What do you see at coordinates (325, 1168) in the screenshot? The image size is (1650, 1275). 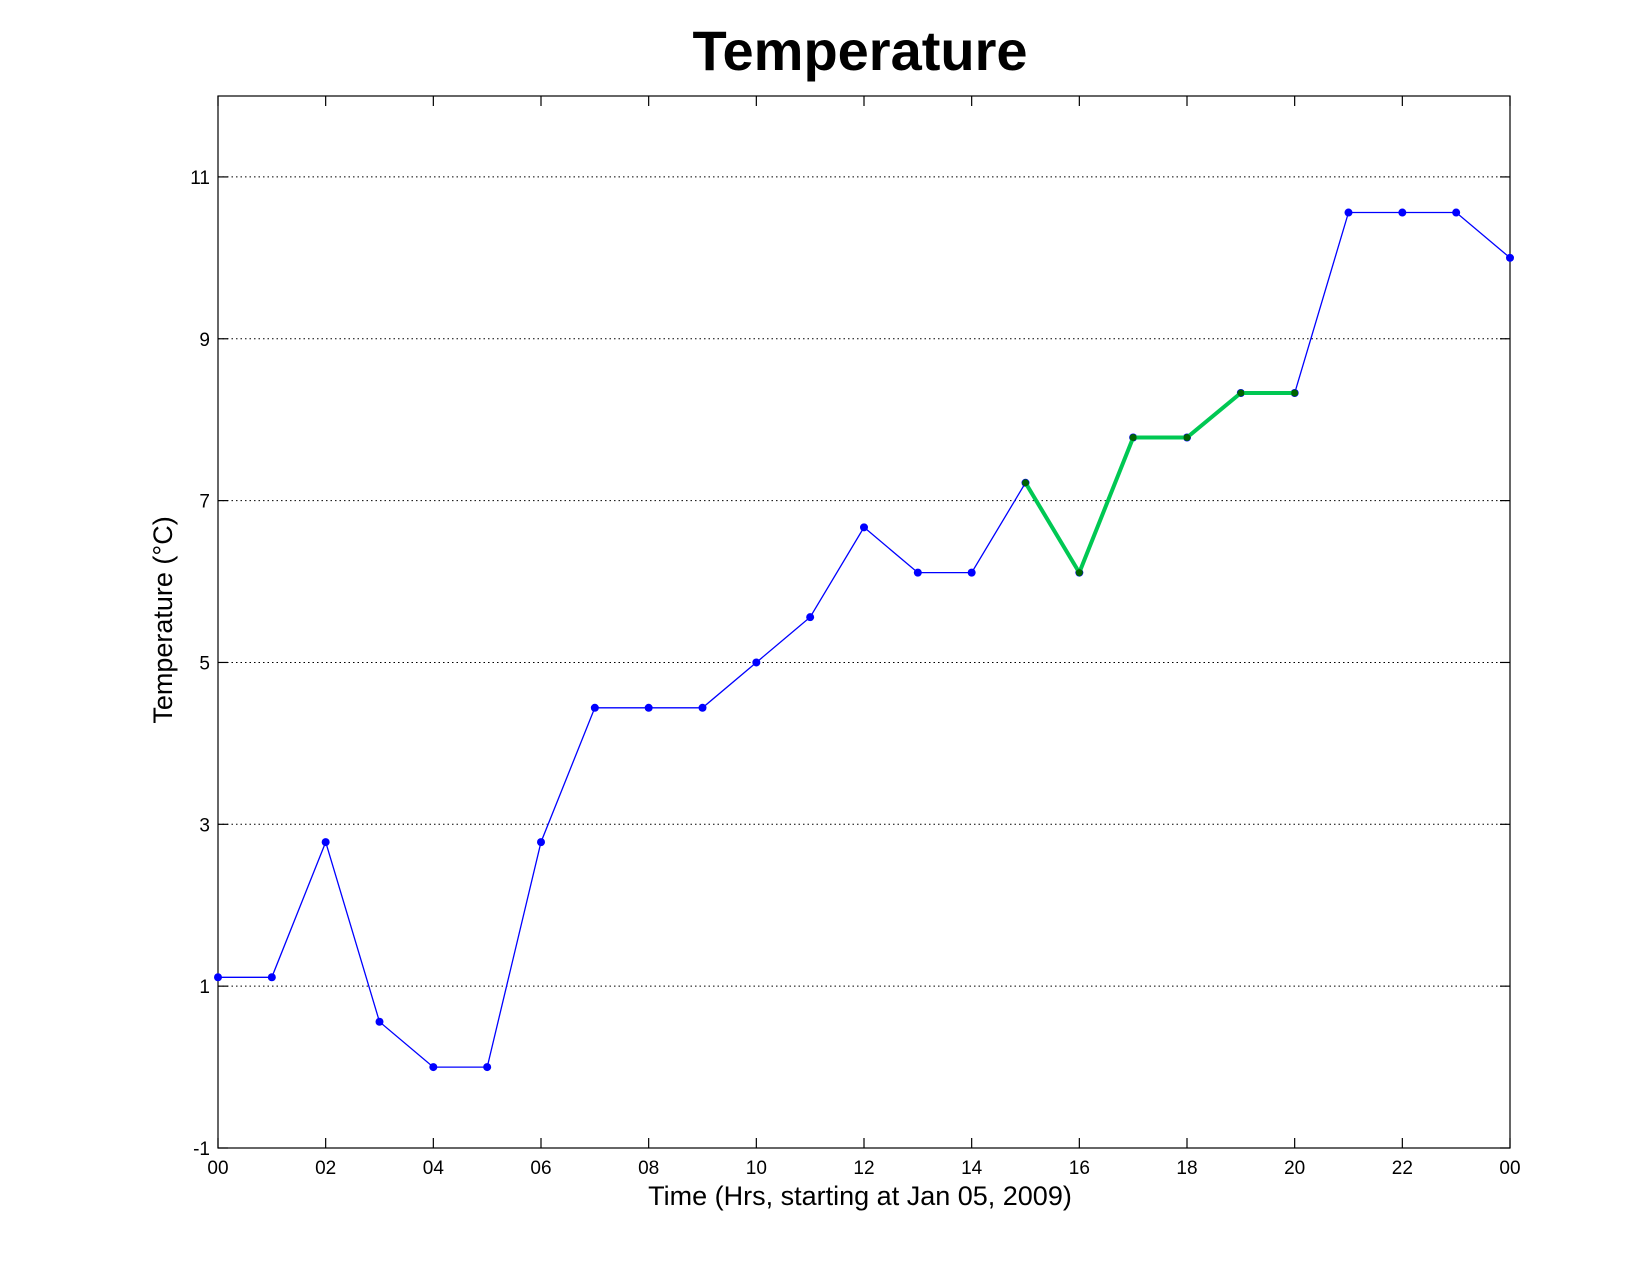 I see `x-tick-label: 02` at bounding box center [325, 1168].